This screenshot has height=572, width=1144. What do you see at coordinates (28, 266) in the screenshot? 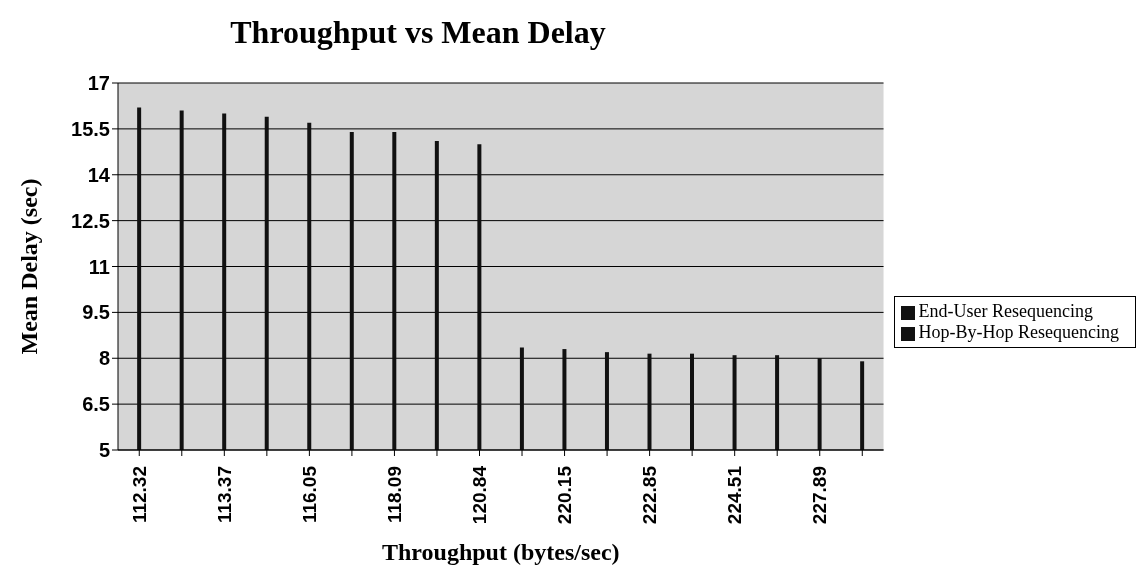
I see `y-axis-title: Mean Delay (sec)` at bounding box center [28, 266].